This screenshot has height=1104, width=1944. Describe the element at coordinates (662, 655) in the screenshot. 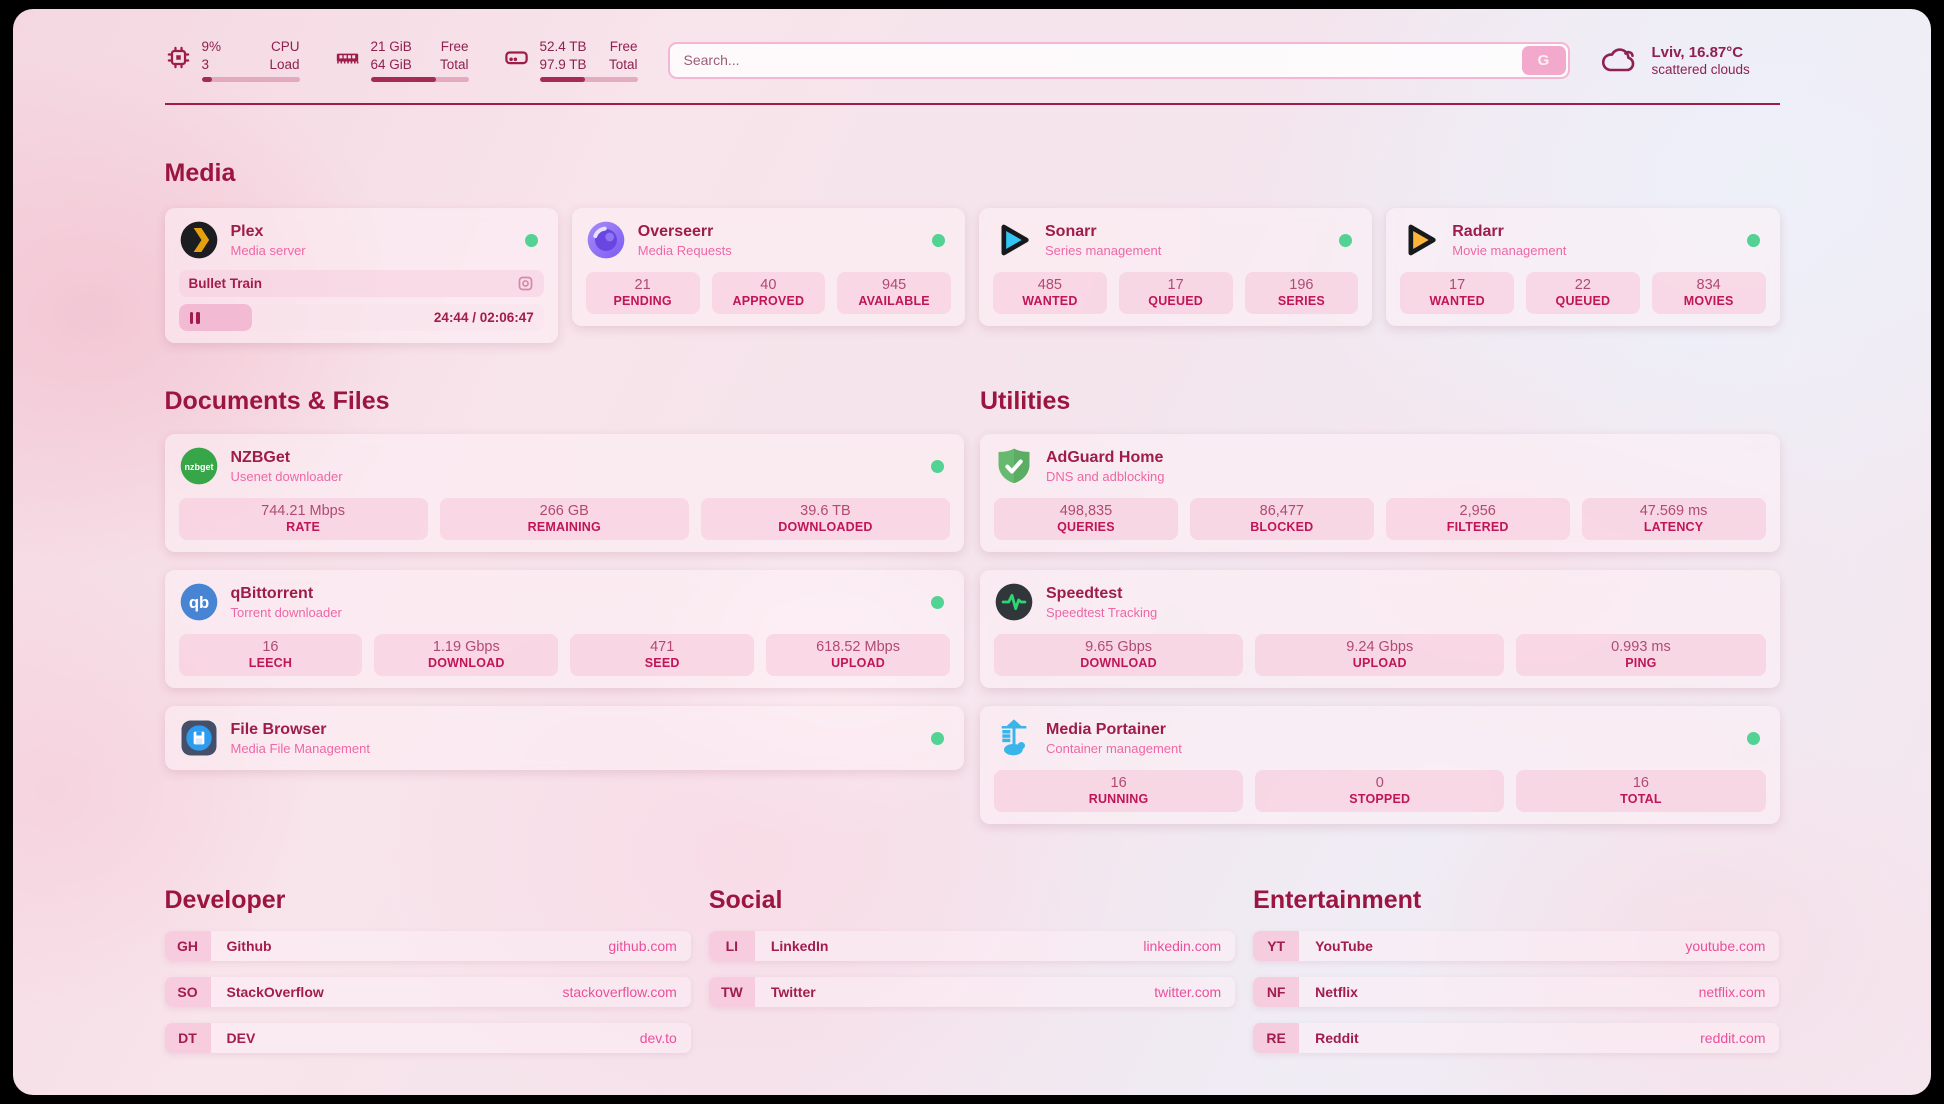

I see `stat-box: 471 SEED` at that location.